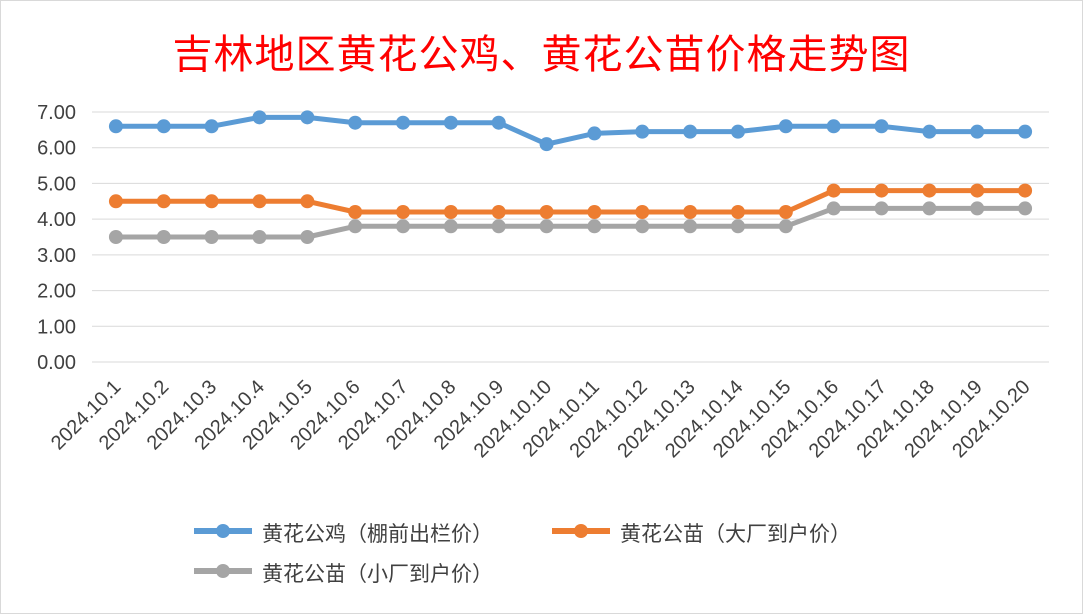 The width and height of the screenshot is (1083, 614). What do you see at coordinates (377, 574) in the screenshot?
I see `legend-label-series-3: 黄花公苗（小厂到户价）` at bounding box center [377, 574].